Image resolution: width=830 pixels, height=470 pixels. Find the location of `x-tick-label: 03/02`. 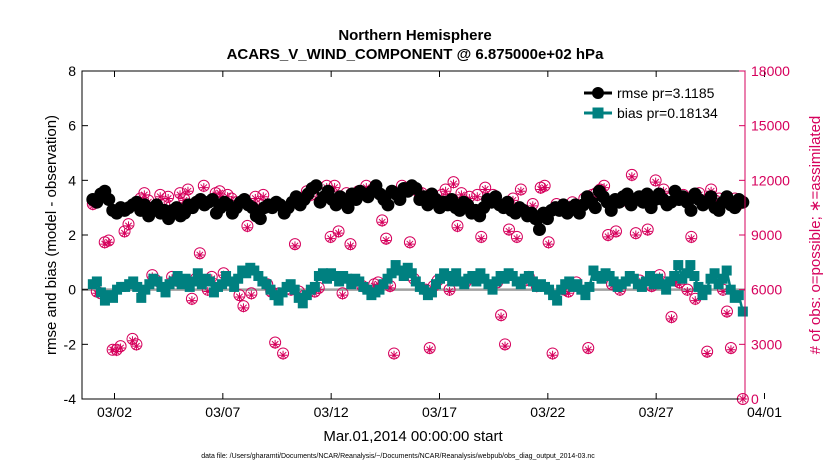

x-tick-label: 03/02 is located at coordinates (114, 412).